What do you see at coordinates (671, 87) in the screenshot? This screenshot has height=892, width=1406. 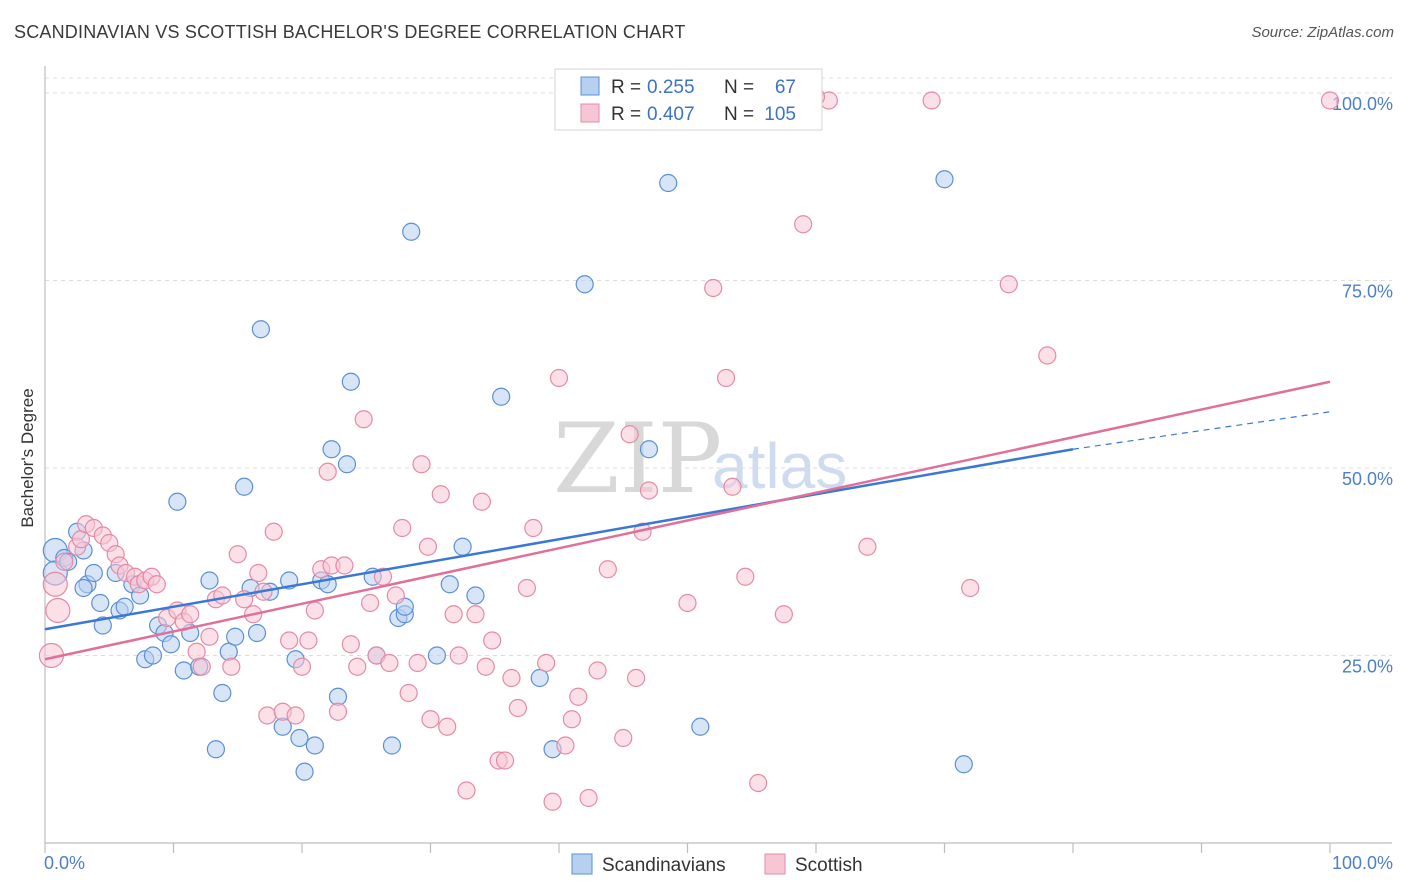 I see `legend-r-value-scandinavians: 0.255` at bounding box center [671, 87].